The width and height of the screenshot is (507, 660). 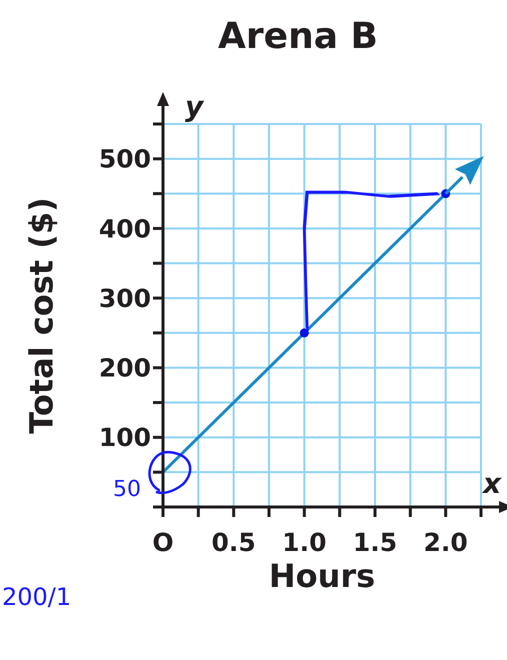 What do you see at coordinates (375, 542) in the screenshot?
I see `x-tick-label: 1.5` at bounding box center [375, 542].